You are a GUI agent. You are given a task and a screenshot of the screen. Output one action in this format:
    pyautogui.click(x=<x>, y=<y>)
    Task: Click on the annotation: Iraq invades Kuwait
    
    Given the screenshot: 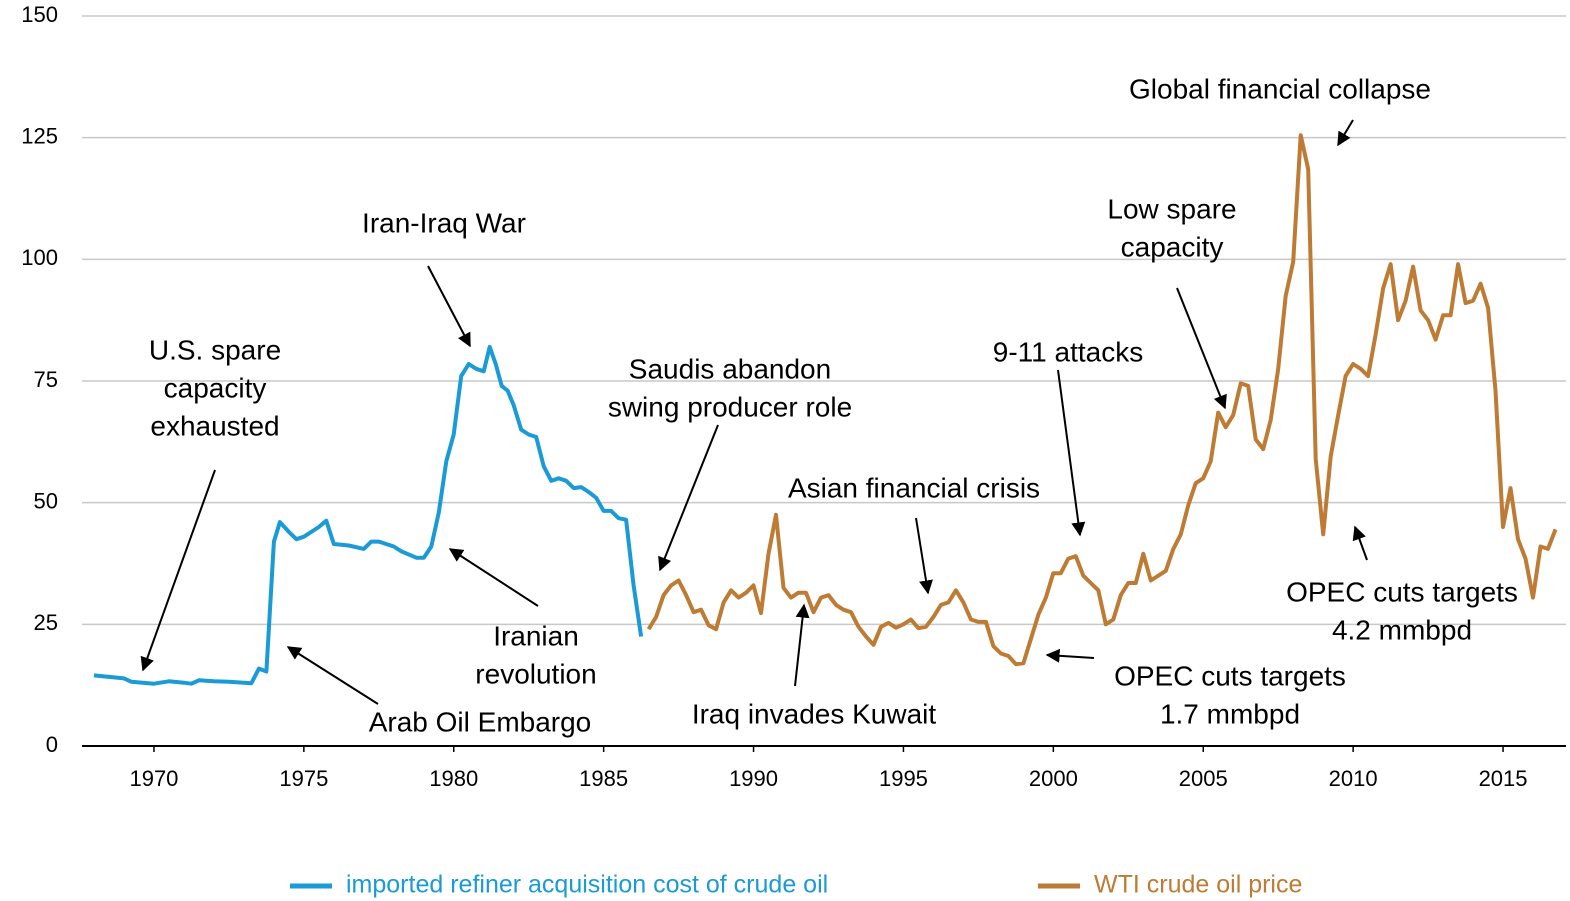 What is the action you would take?
    pyautogui.click(x=814, y=713)
    